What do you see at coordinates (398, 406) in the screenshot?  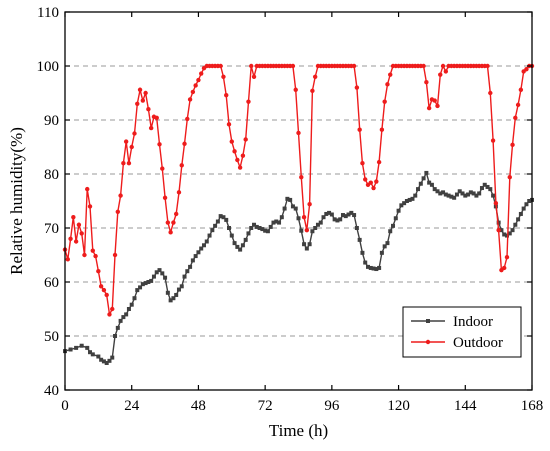 I see `x-tick-label-120: 120` at bounding box center [398, 406].